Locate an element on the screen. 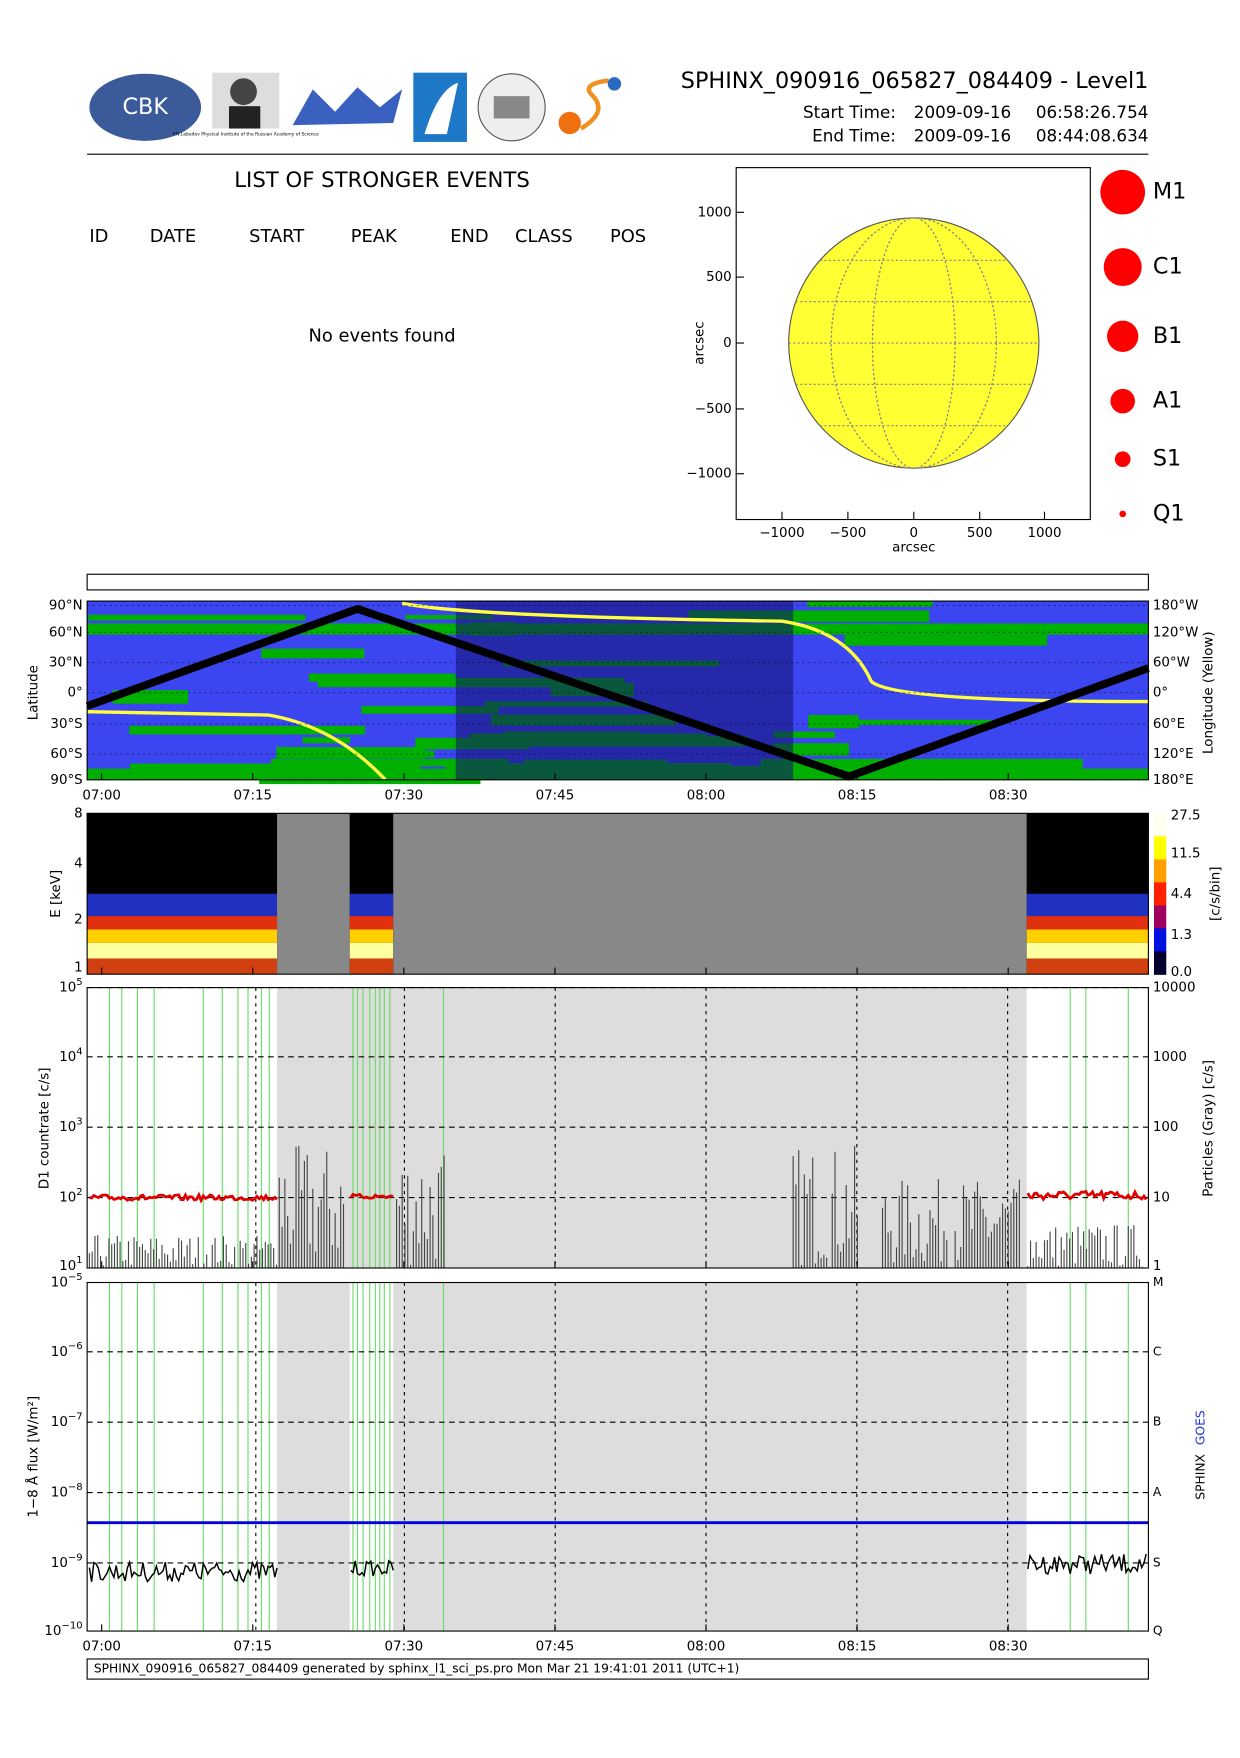 The image size is (1240, 1758). sun-y-label: arcsec is located at coordinates (699, 342).